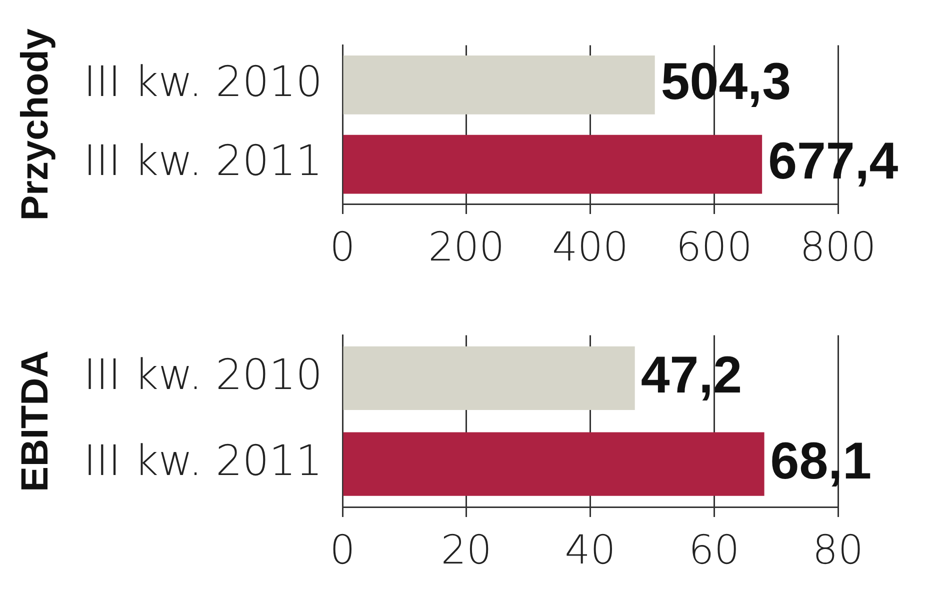  What do you see at coordinates (590, 247) in the screenshot?
I see `x-tick-label: 400` at bounding box center [590, 247].